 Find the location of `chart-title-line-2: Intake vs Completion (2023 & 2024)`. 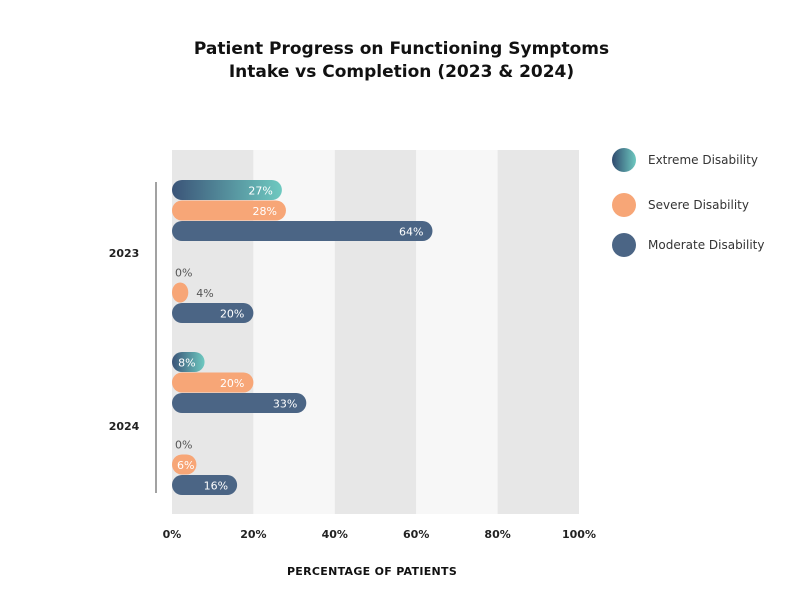

chart-title-line-2: Intake vs Completion (2023 & 2024) is located at coordinates (401, 72).